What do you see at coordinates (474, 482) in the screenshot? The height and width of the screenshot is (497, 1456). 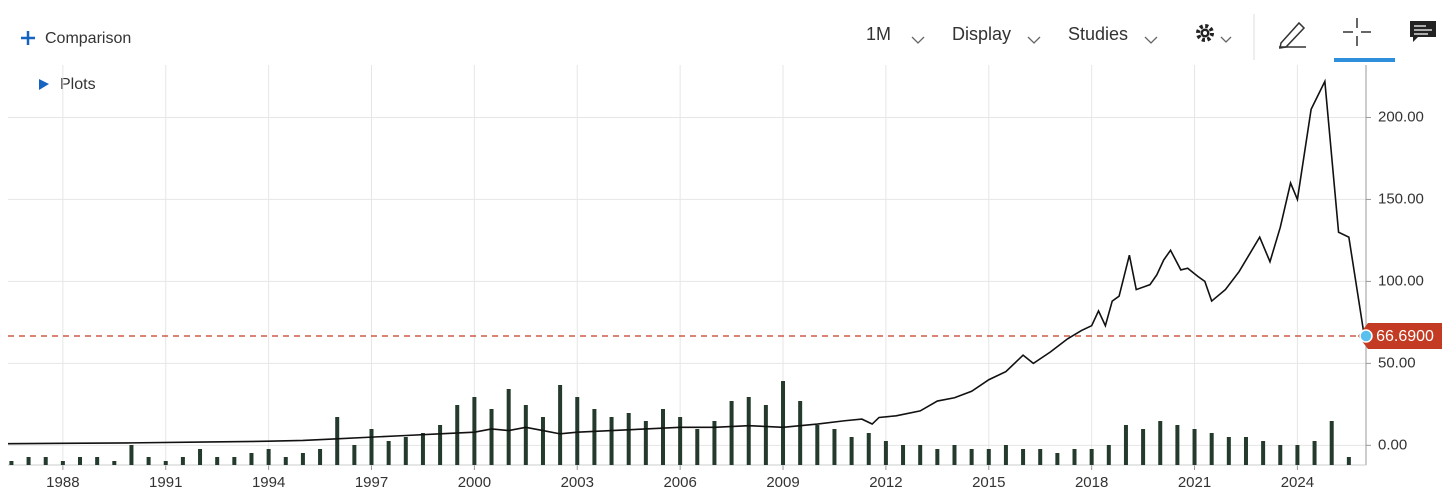 I see `x-tick-label: 2000` at bounding box center [474, 482].